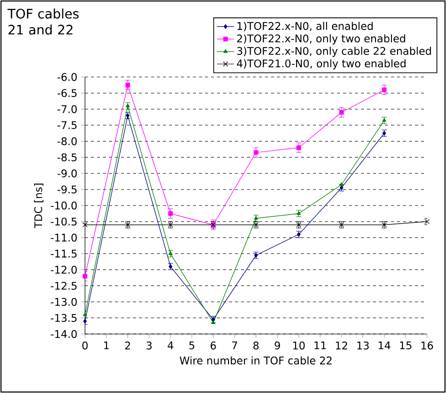  What do you see at coordinates (67, 141) in the screenshot?
I see `y-tick-label: -8.0` at bounding box center [67, 141].